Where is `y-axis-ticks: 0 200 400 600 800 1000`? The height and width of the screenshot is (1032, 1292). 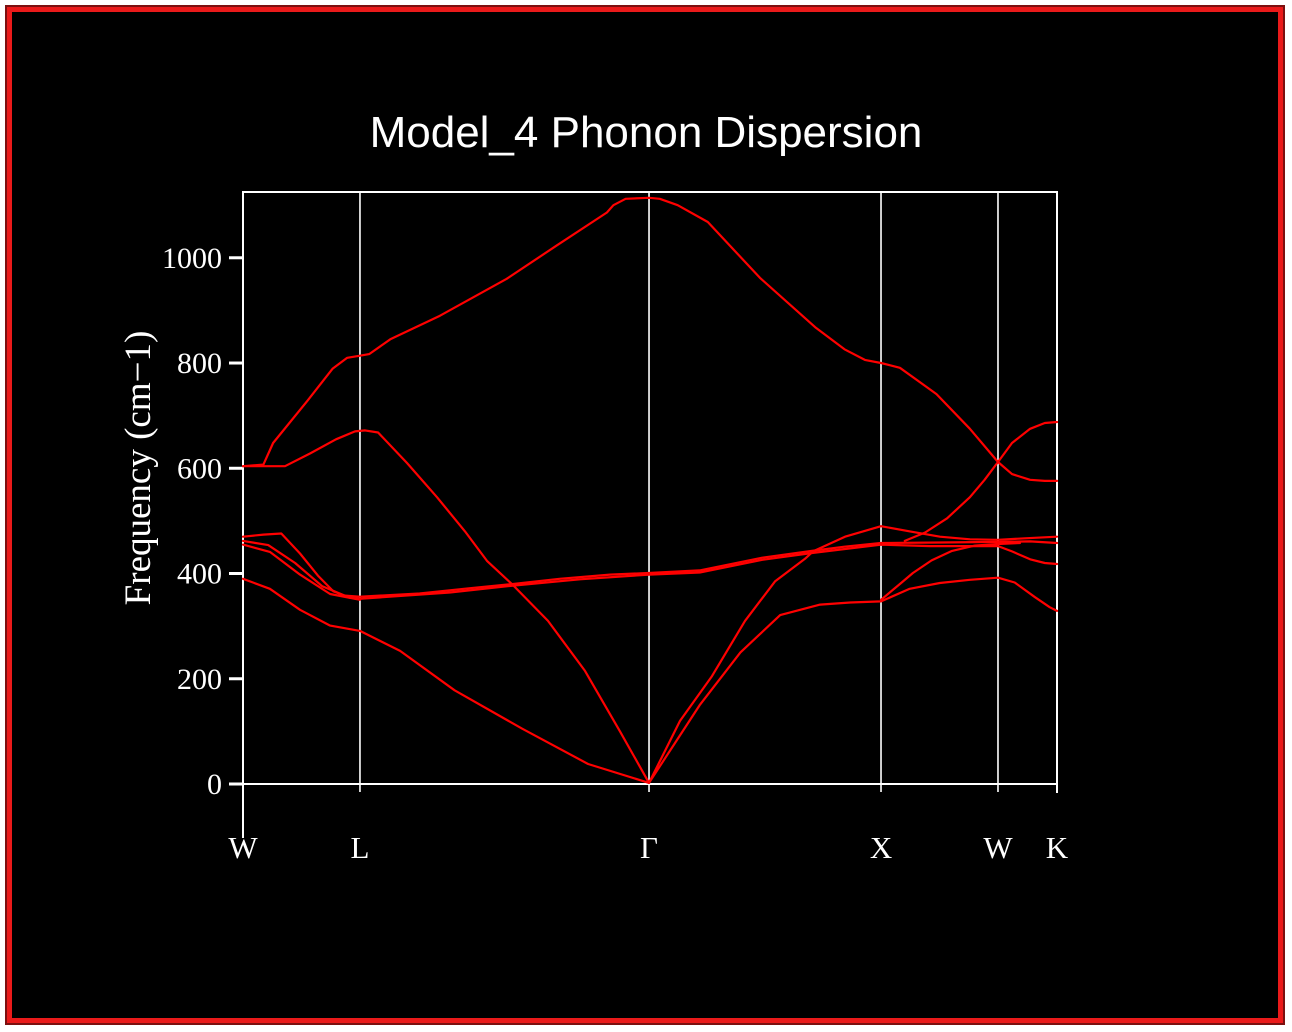
y-axis-ticks: 0 200 400 600 800 1000 is located at coordinates (202, 521).